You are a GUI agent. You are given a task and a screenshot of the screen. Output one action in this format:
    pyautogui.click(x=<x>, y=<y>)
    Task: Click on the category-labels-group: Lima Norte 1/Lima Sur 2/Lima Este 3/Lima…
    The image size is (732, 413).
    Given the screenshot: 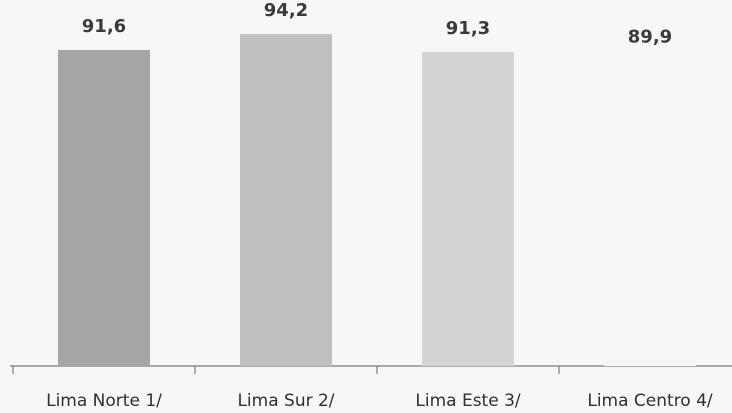 What is the action you would take?
    pyautogui.click(x=379, y=401)
    